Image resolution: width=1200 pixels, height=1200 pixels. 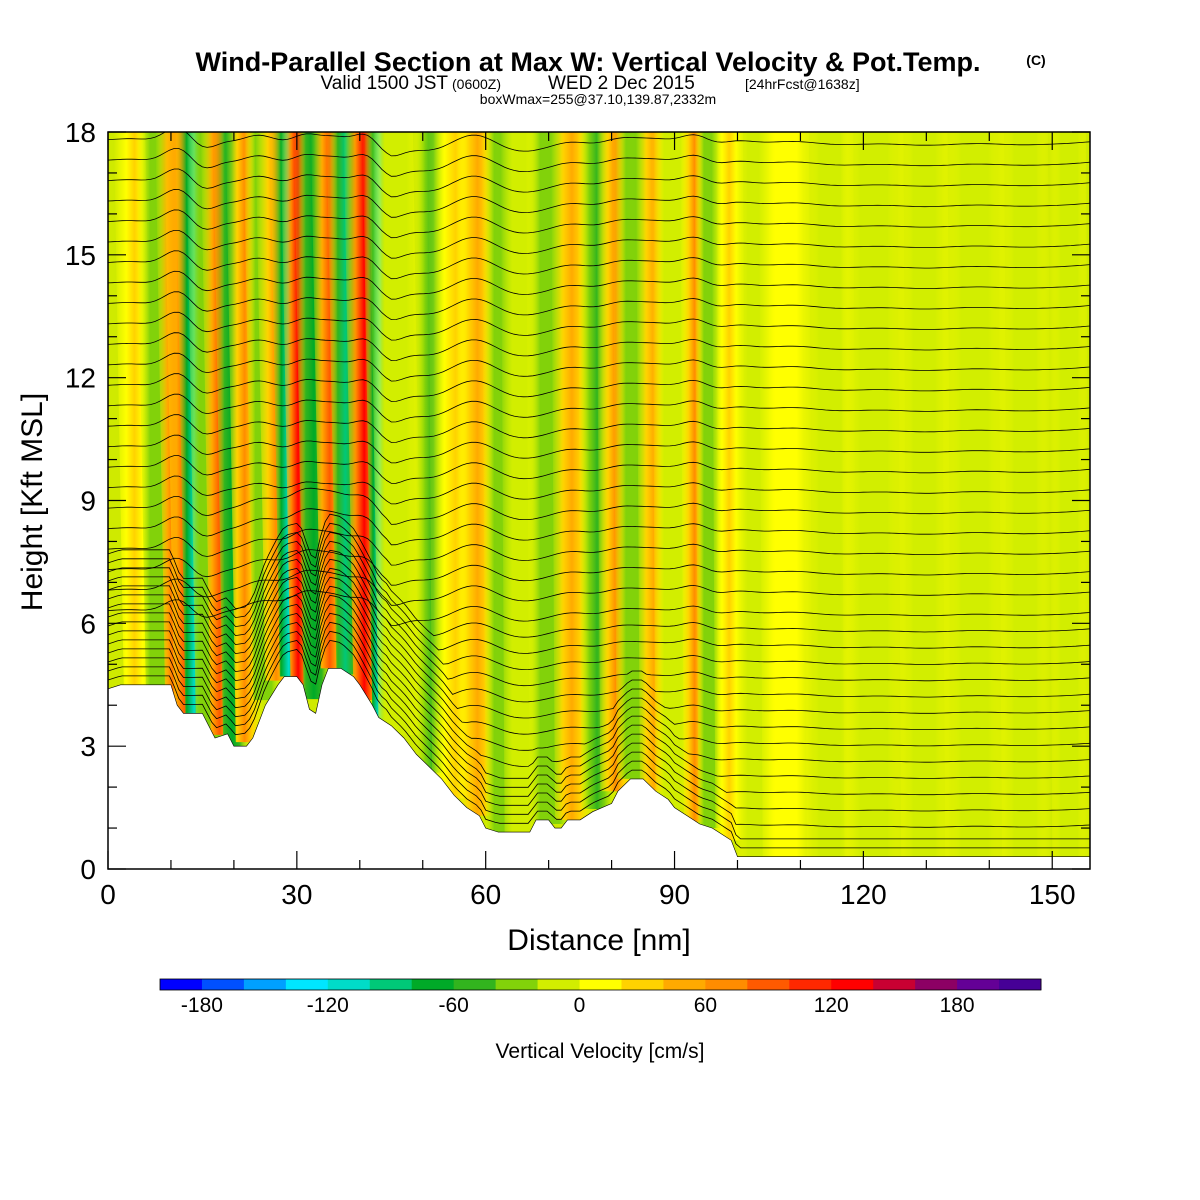 I want to click on y-tick-label: 9, so click(x=88, y=501).